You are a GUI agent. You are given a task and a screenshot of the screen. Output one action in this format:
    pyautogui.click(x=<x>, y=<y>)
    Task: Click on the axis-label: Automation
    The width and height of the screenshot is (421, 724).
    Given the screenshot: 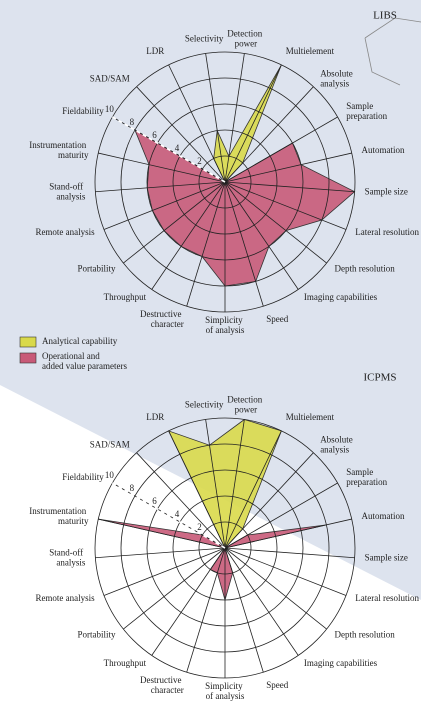 What is the action you would take?
    pyautogui.click(x=383, y=150)
    